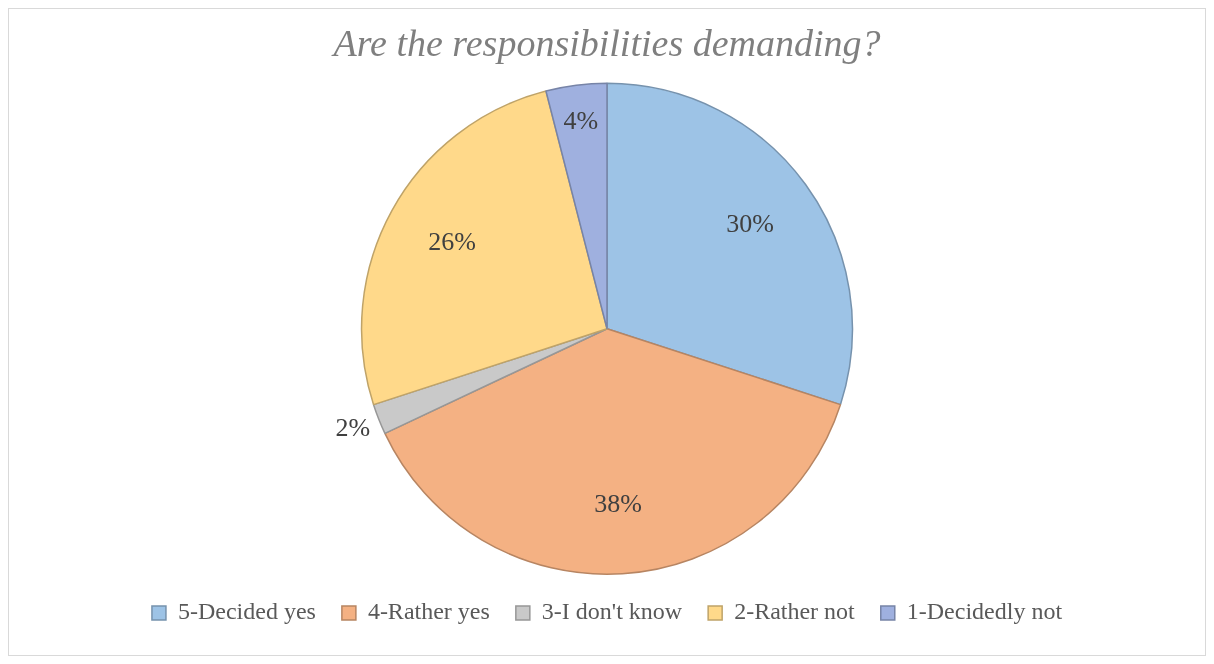 This screenshot has height=664, width=1214. Describe the element at coordinates (984, 611) in the screenshot. I see `legend-label: 1-Decidedly not` at that location.